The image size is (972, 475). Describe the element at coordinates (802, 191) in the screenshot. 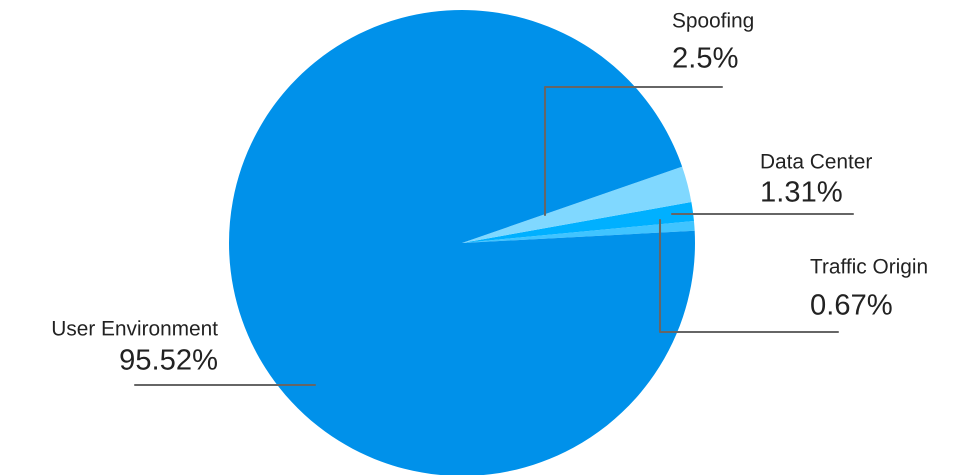

I see `data-label: 1.31%` at that location.